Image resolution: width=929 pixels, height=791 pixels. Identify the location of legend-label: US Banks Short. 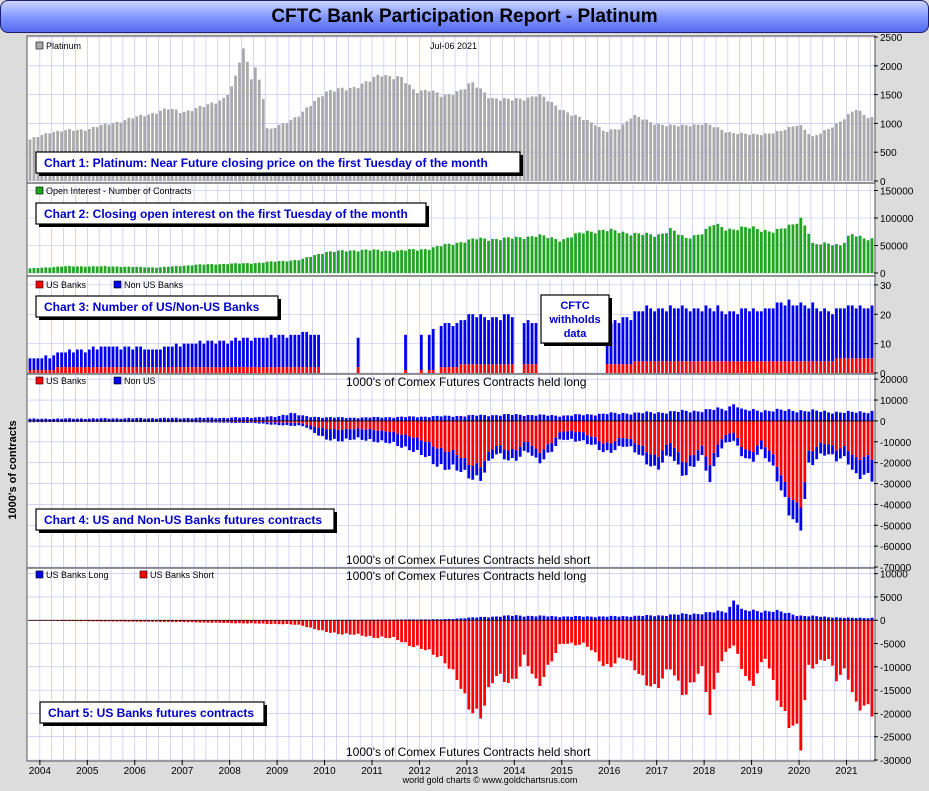
(182, 575).